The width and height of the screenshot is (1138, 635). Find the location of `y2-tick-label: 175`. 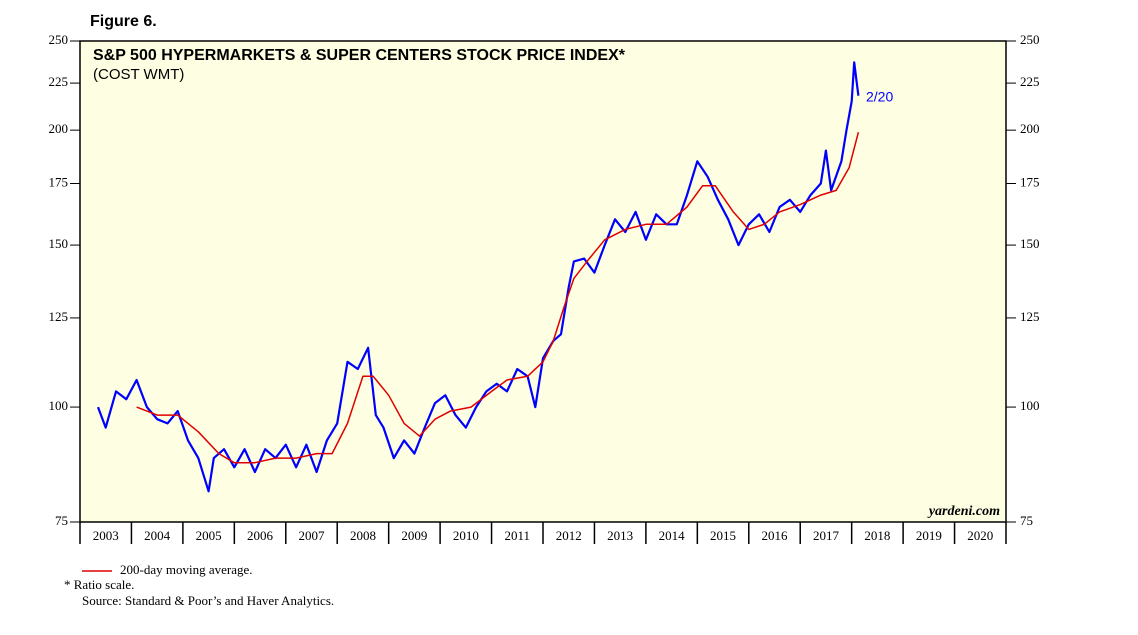

y2-tick-label: 175 is located at coordinates (1030, 181).